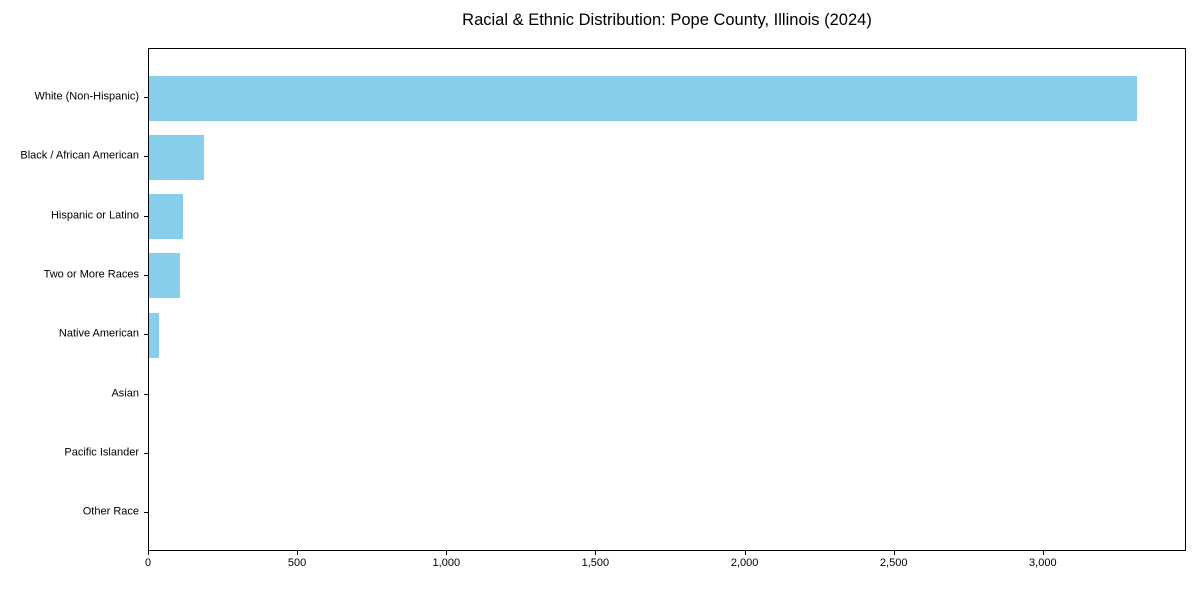  Describe the element at coordinates (744, 563) in the screenshot. I see `x-axis-tick-label: 2,000` at that location.